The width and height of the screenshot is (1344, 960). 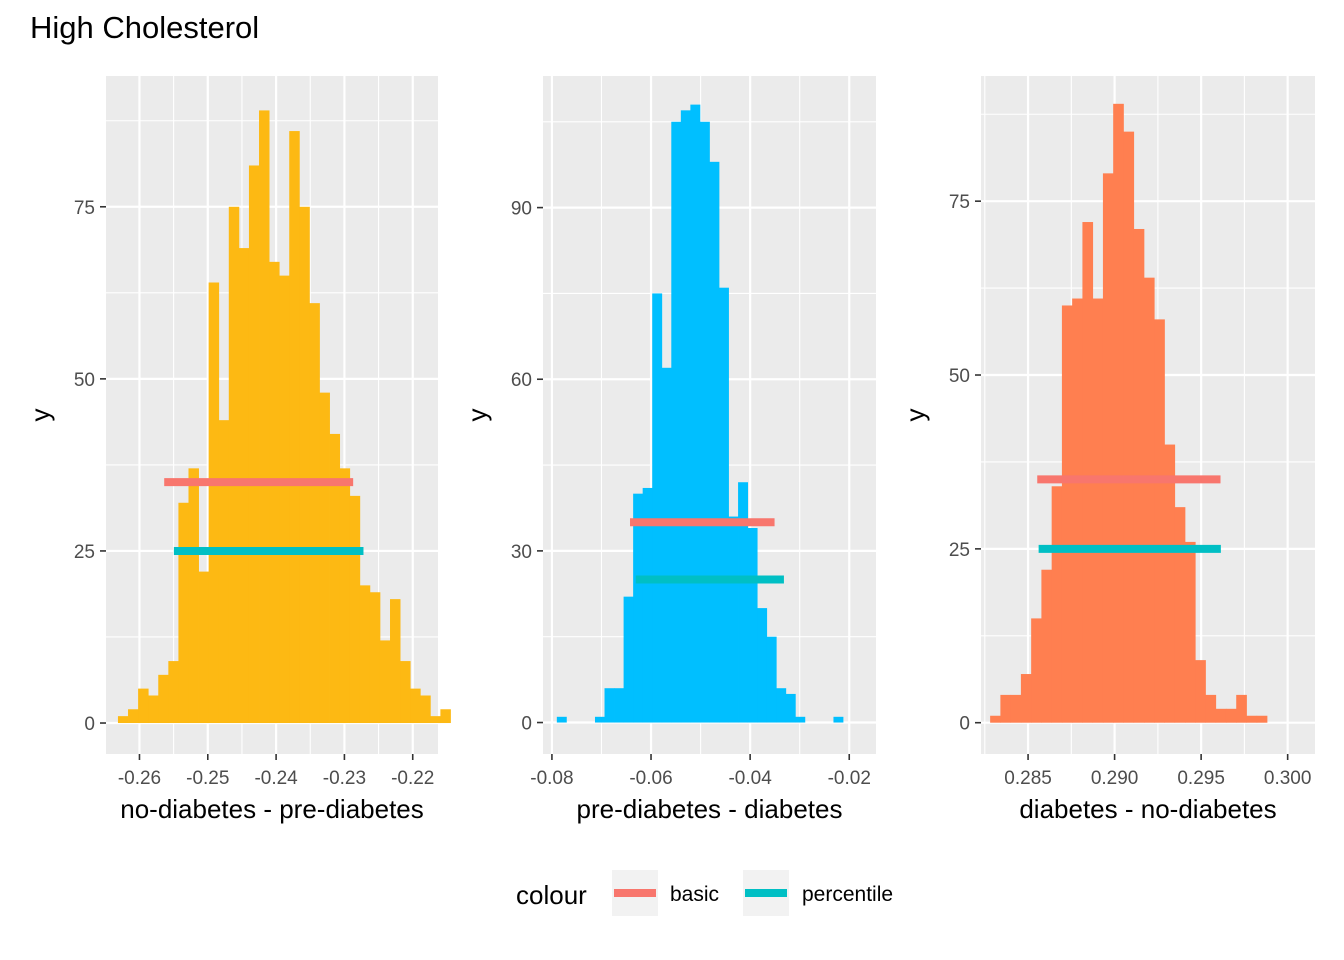 I want to click on x-axis-title: pre-diabetes - diabetes, so click(x=710, y=809).